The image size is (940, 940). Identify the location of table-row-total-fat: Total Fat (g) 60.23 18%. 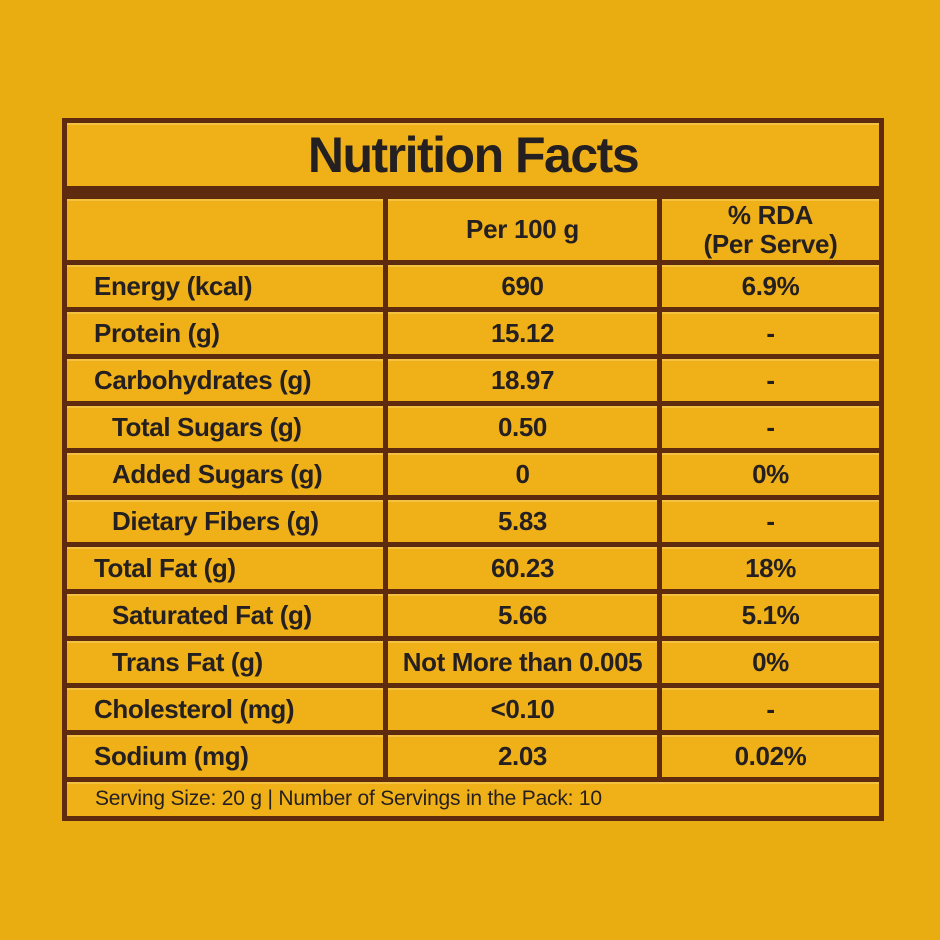
(473, 568).